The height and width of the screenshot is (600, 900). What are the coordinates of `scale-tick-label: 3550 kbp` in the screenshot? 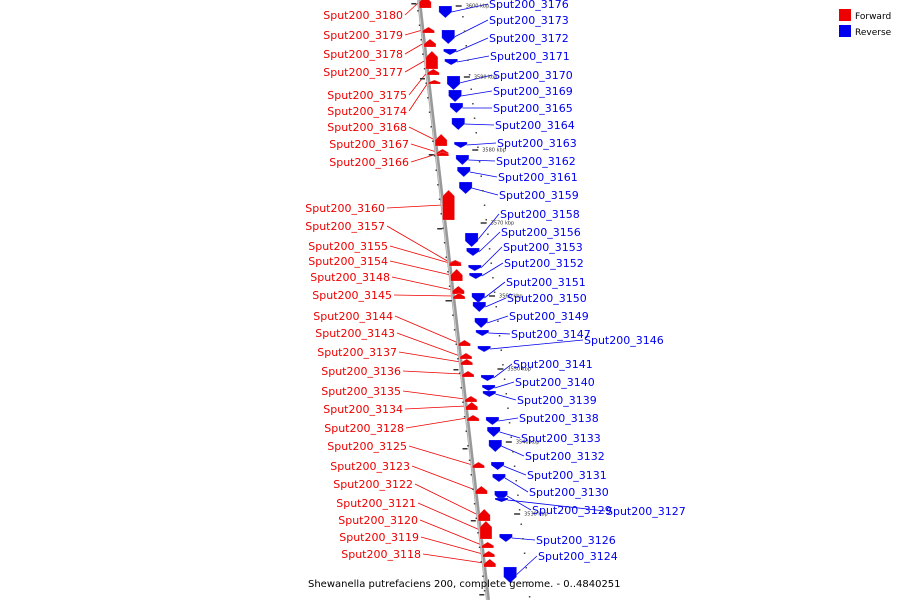 It's located at (519, 370).